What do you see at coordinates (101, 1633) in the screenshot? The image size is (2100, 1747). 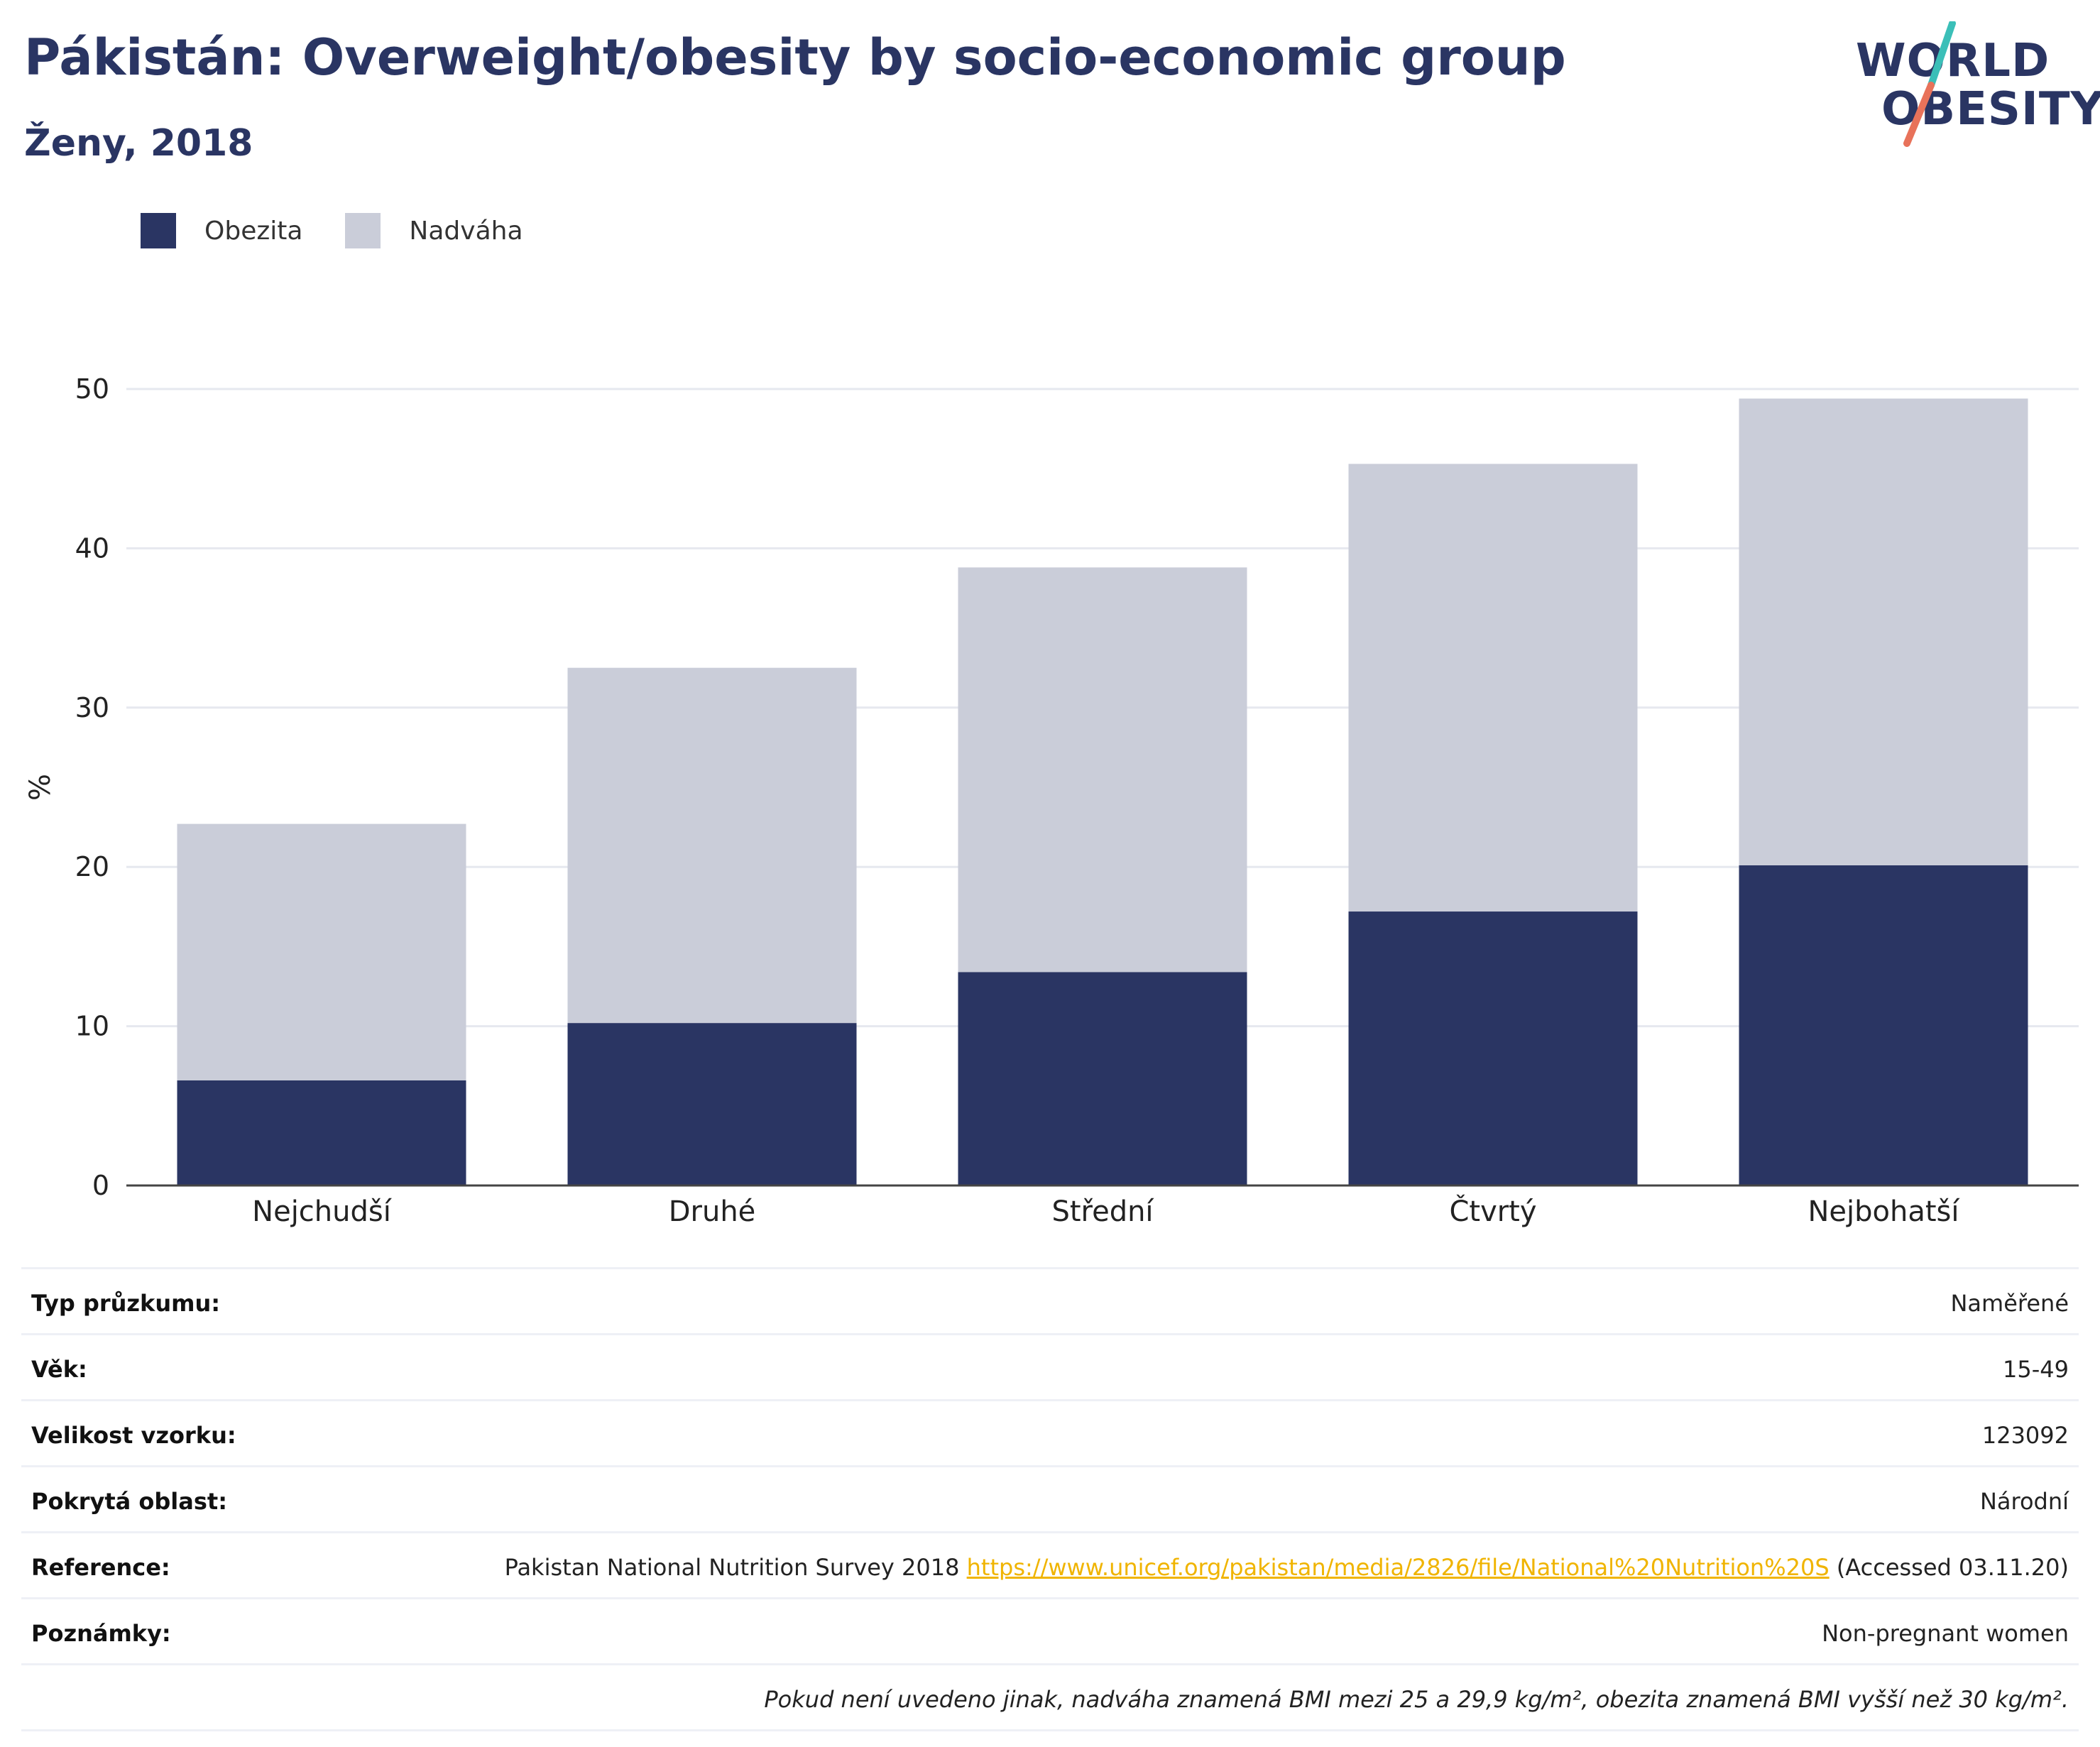 I see `meta-label: Poznámky:` at bounding box center [101, 1633].